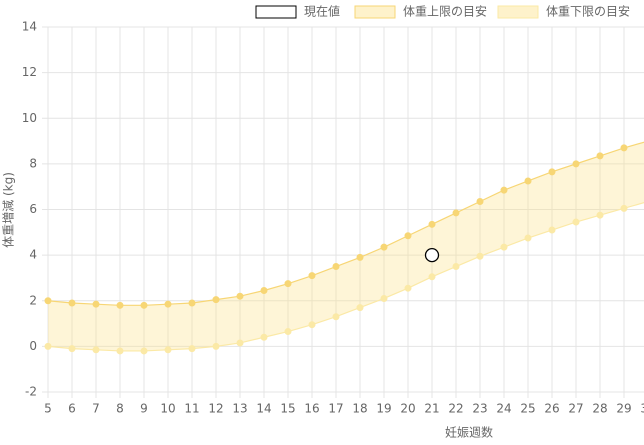 The height and width of the screenshot is (445, 644). Describe the element at coordinates (48, 409) in the screenshot. I see `x-tick-label: 5` at that location.